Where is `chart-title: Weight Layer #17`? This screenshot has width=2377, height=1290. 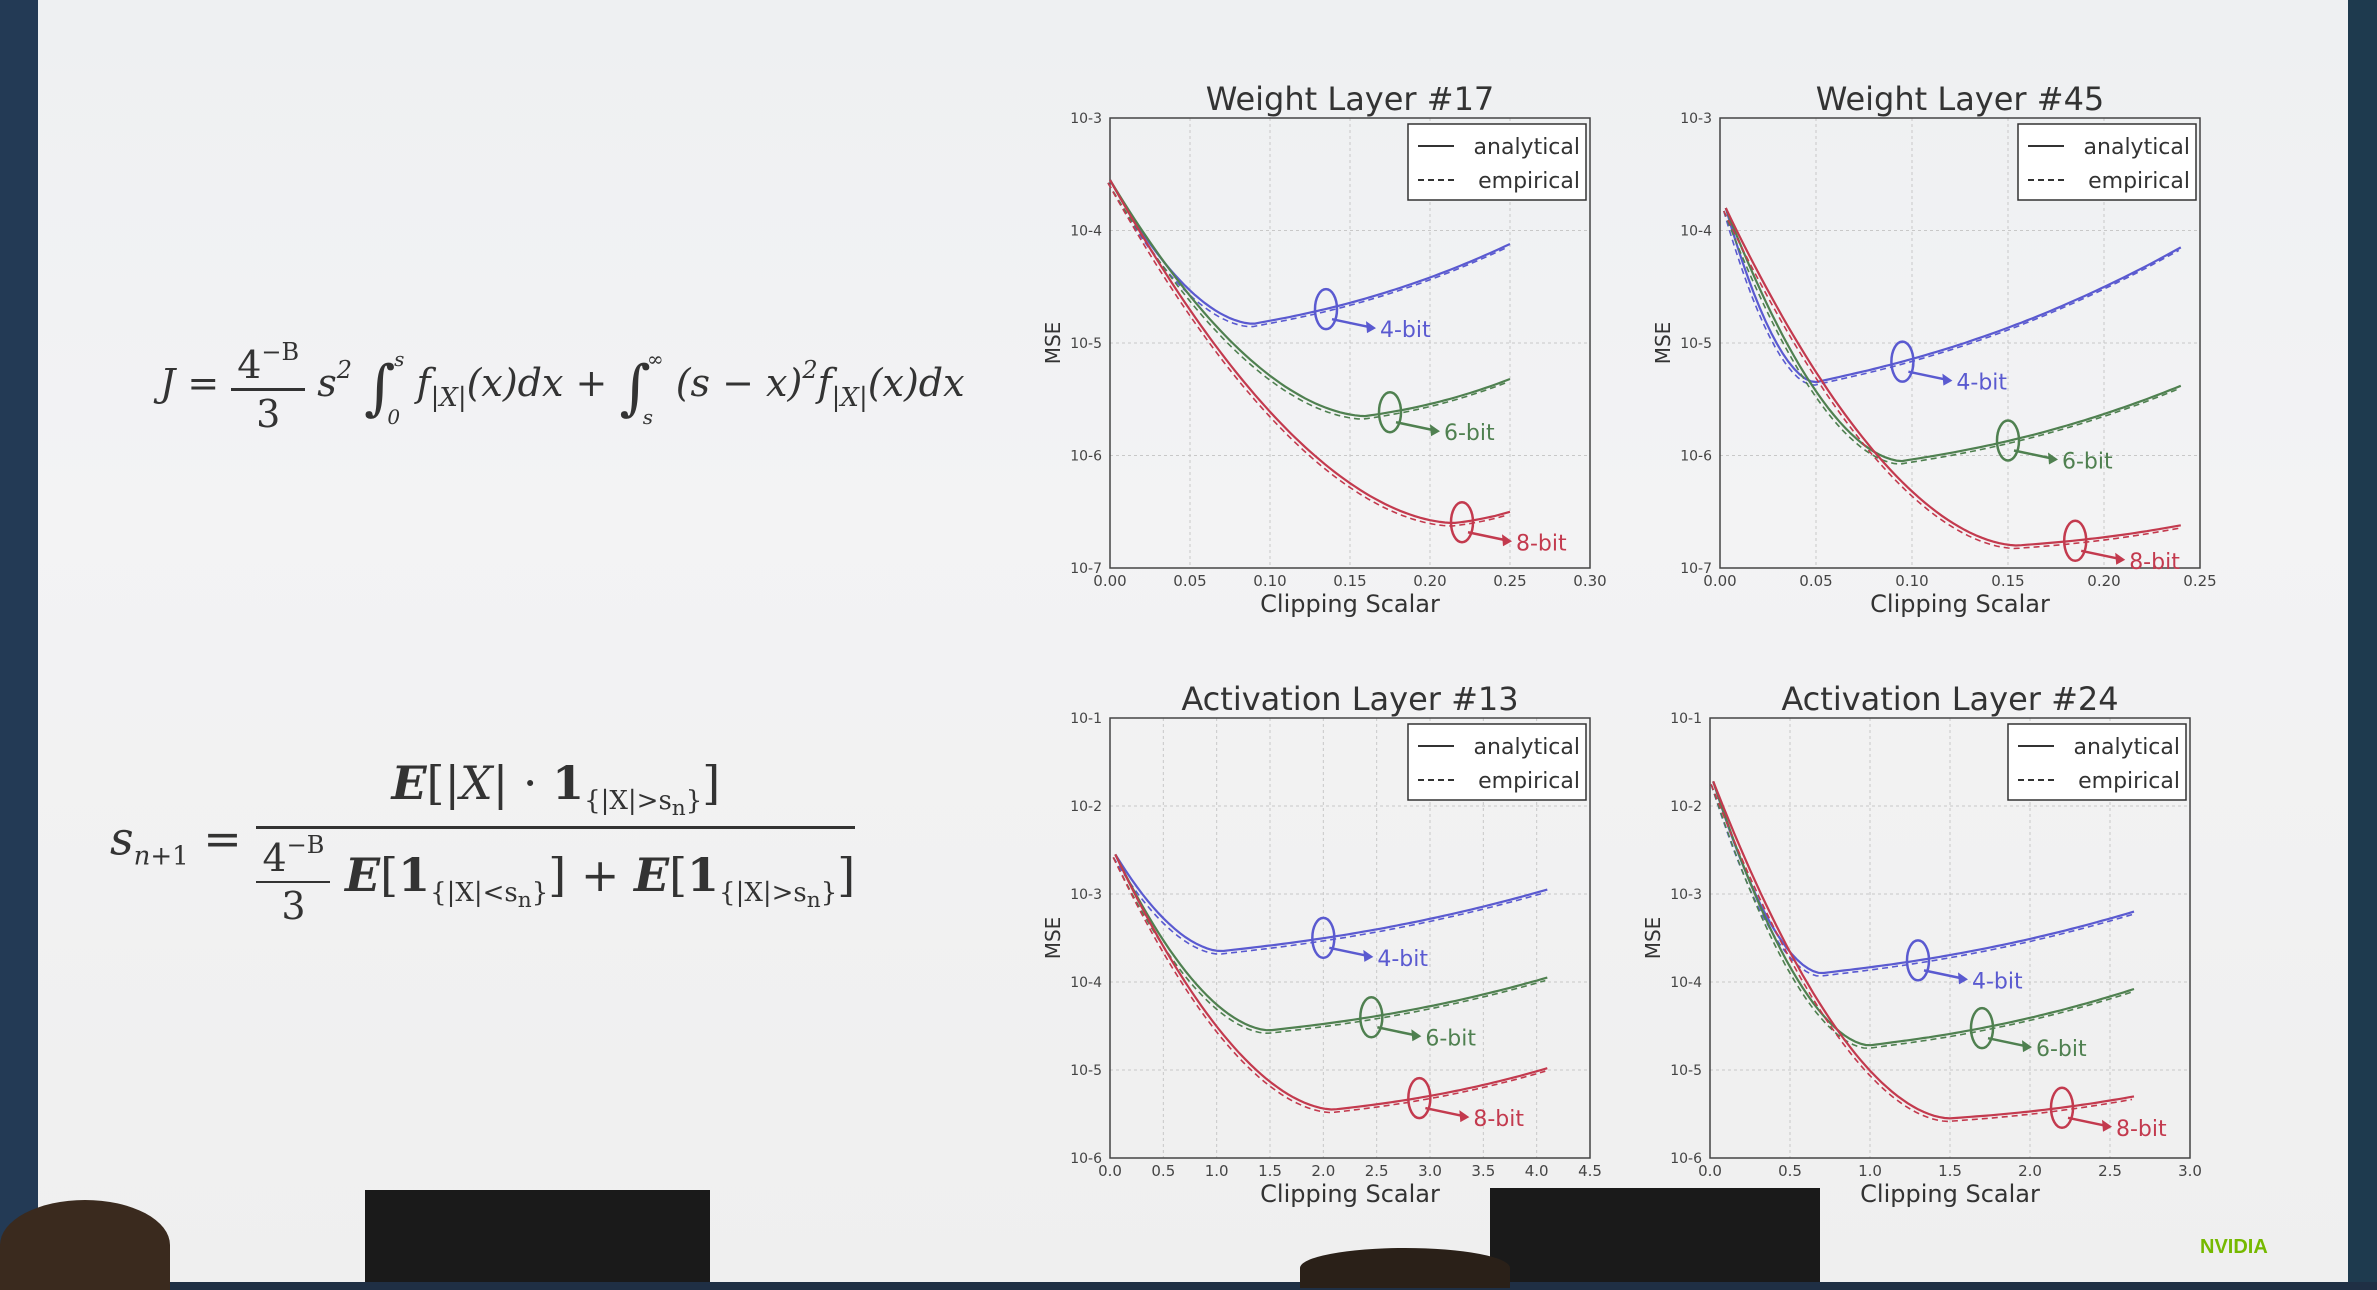 chart-title: Weight Layer #17 is located at coordinates (1350, 99).